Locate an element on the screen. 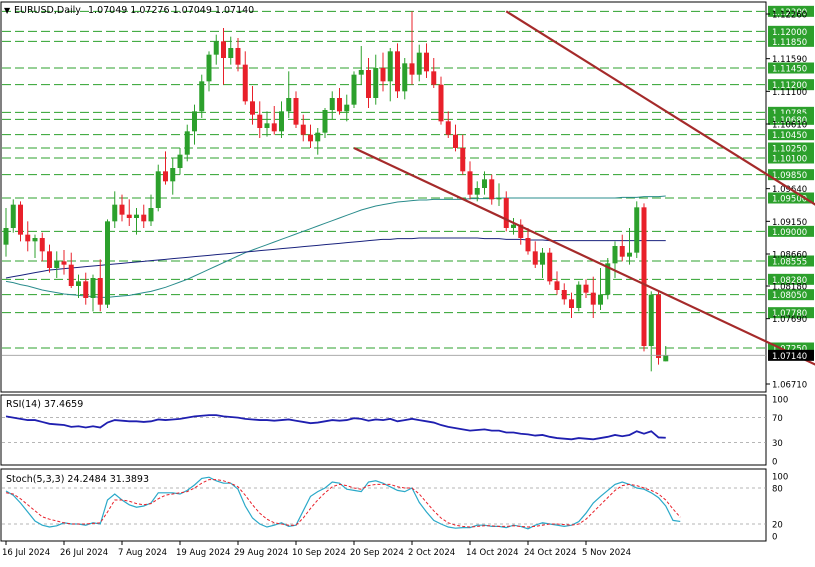  rsi-tick-label: 100 is located at coordinates (780, 401).